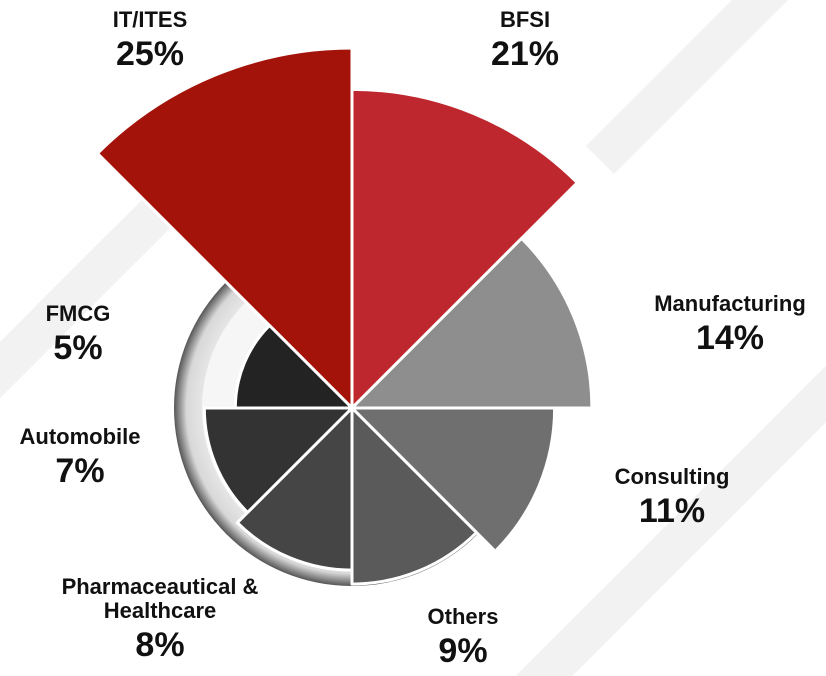  I want to click on category-name: FMCG, so click(78, 313).